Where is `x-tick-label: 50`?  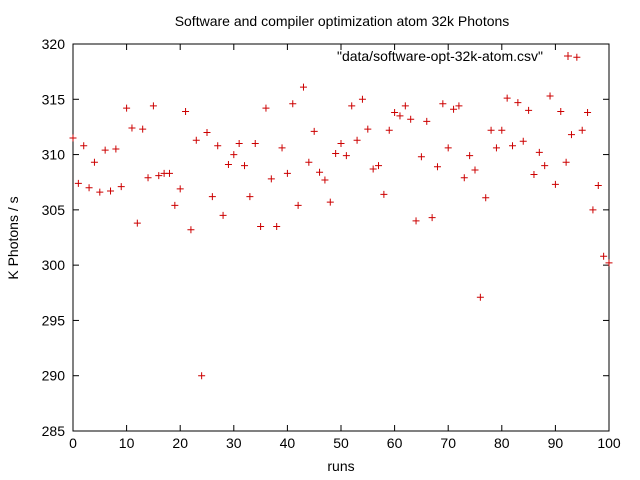
x-tick-label: 50 is located at coordinates (341, 443).